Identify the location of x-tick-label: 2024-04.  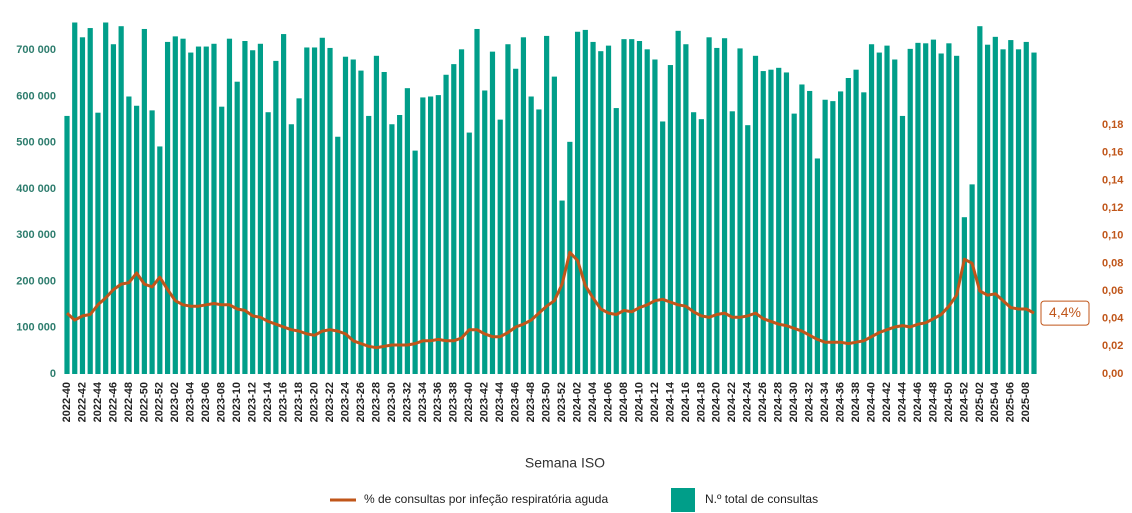
(593, 401).